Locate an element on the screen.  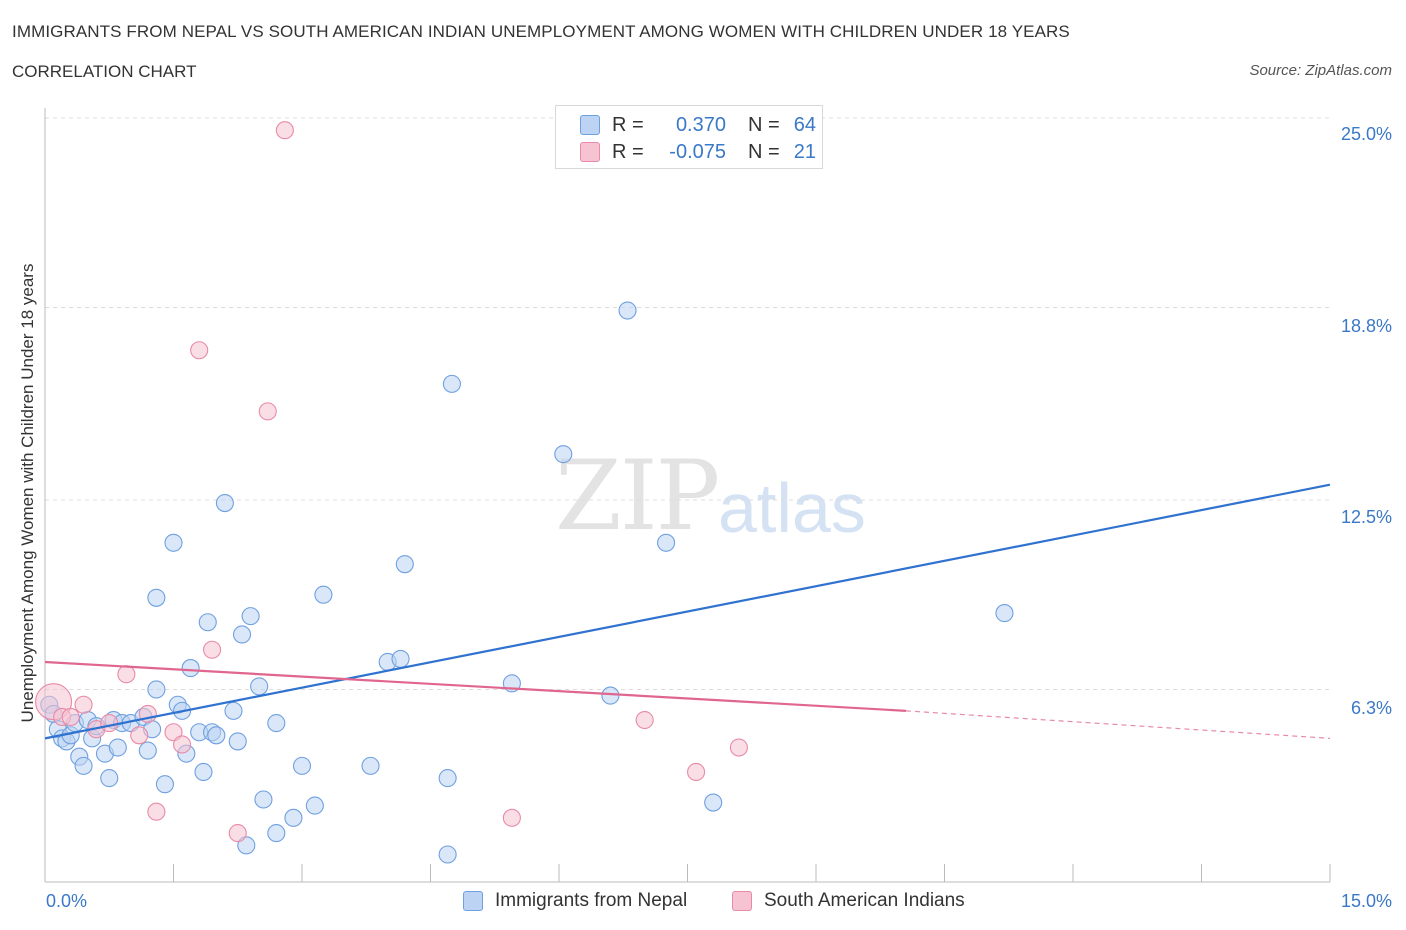
legend-item-sai: South American Indians is located at coordinates (848, 901).